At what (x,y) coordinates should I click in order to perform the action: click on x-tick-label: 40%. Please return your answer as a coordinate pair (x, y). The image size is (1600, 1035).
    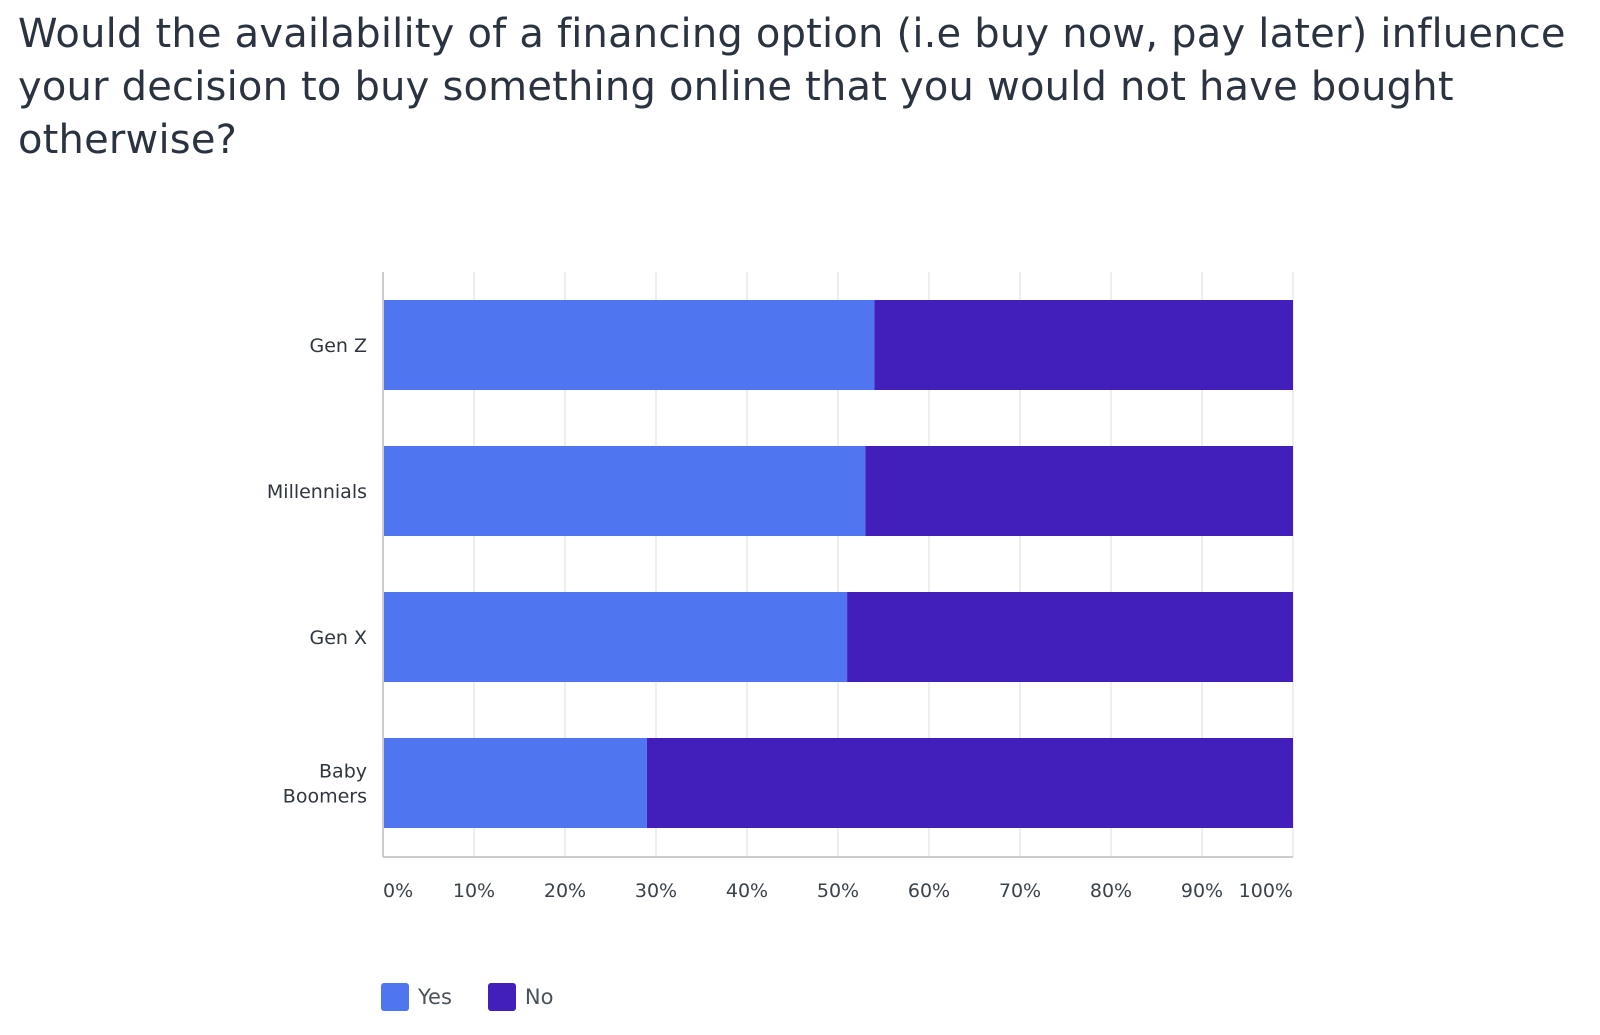
    Looking at the image, I should click on (747, 891).